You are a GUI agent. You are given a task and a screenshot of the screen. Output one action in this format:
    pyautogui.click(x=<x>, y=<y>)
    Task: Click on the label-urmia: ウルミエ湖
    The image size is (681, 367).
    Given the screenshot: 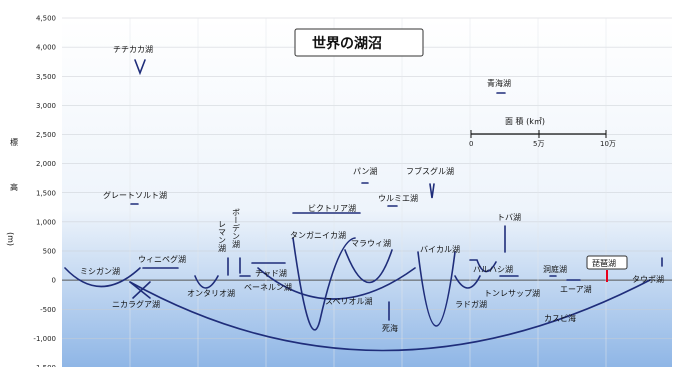 What is the action you would take?
    pyautogui.click(x=398, y=198)
    